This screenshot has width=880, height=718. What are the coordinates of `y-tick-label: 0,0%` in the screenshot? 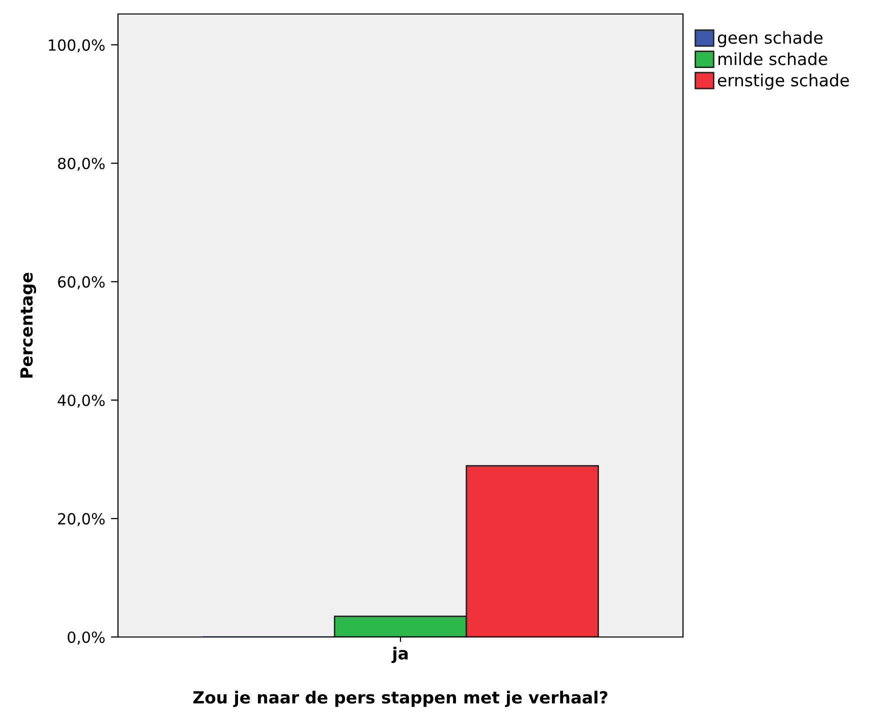 It's located at (86, 638).